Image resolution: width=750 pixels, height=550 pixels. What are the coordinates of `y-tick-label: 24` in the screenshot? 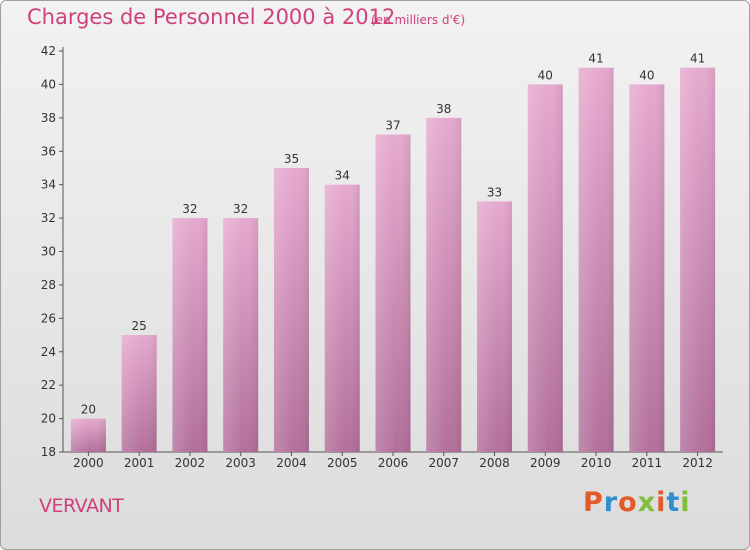 It's located at (48, 352).